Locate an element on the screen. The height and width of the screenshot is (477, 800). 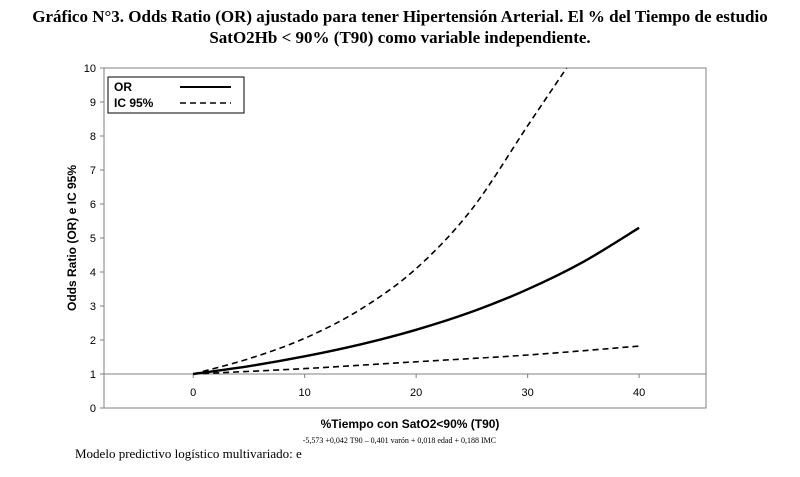
y-axis: 0 1 2 3 4 5 6 7 8 9 10 is located at coordinates (94, 239).